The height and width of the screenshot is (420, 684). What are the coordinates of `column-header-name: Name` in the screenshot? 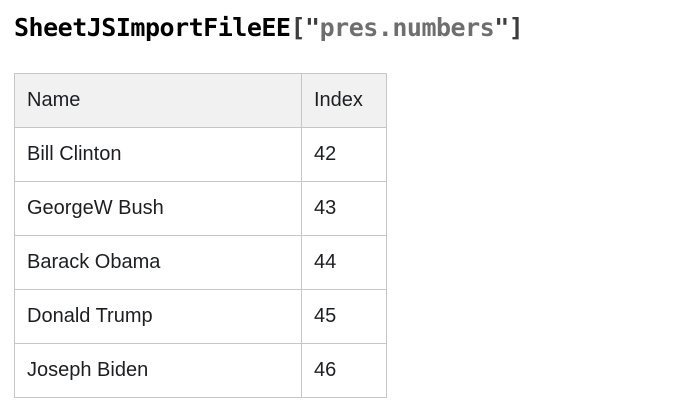 It's located at (158, 100).